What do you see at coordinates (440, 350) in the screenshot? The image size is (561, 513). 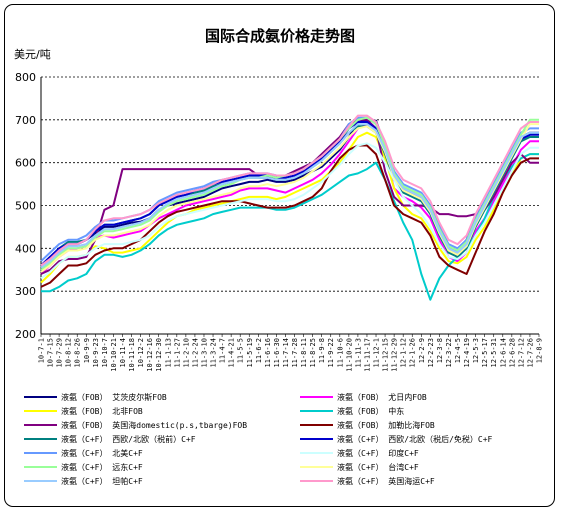 I see `x-tick-label: 12-3-8` at bounding box center [440, 350].